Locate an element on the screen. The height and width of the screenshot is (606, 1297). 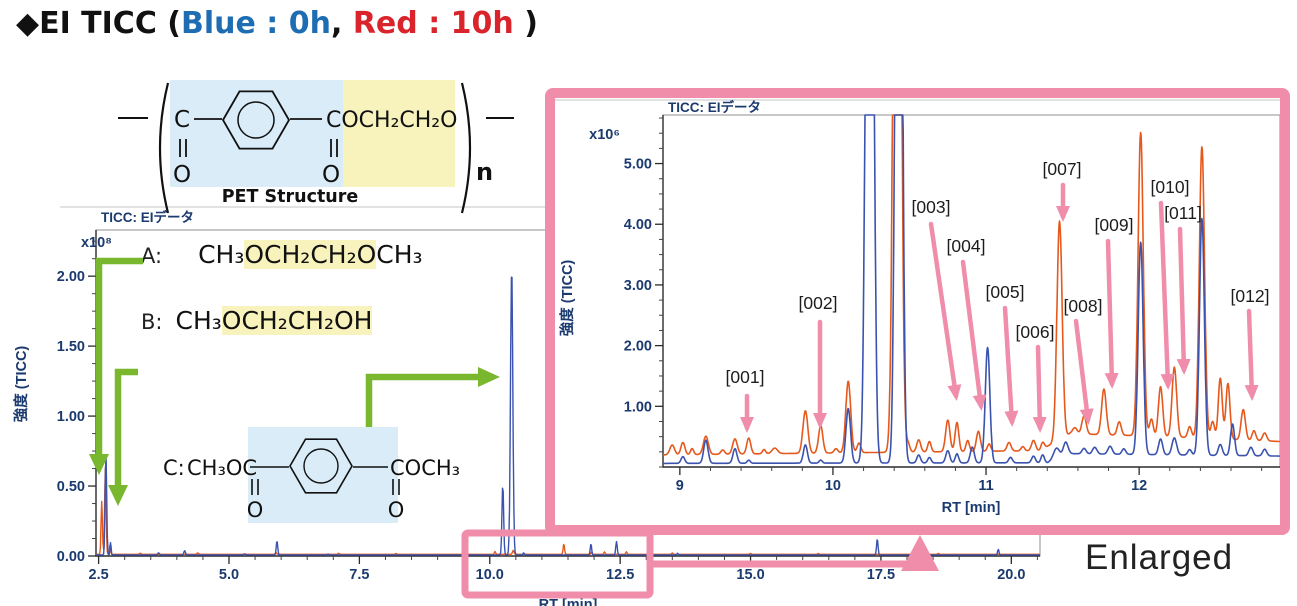
peak-annotation-label: [005] is located at coordinates (1005, 292).